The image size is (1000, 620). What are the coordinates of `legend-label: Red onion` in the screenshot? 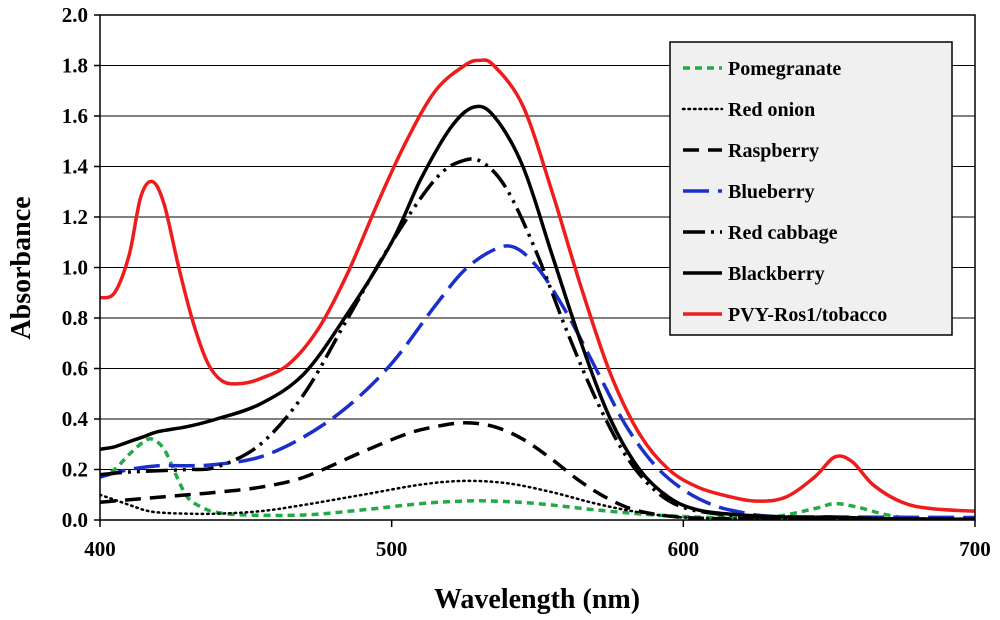 It's located at (771, 110).